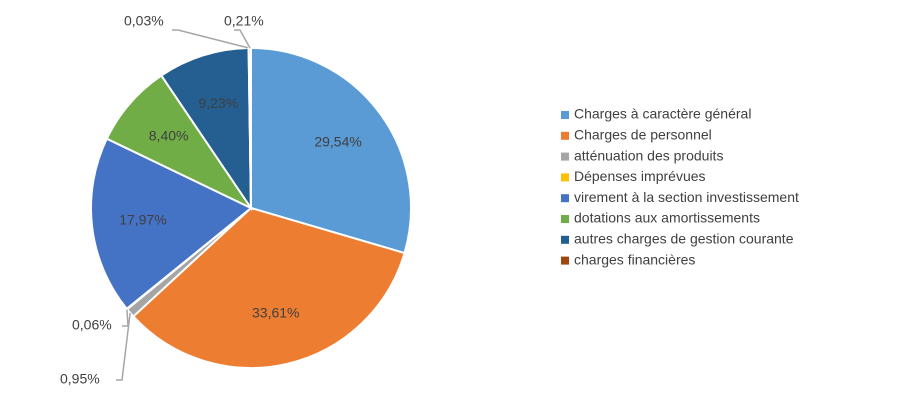 Image resolution: width=897 pixels, height=401 pixels. I want to click on data-label: 0,03%, so click(144, 21).